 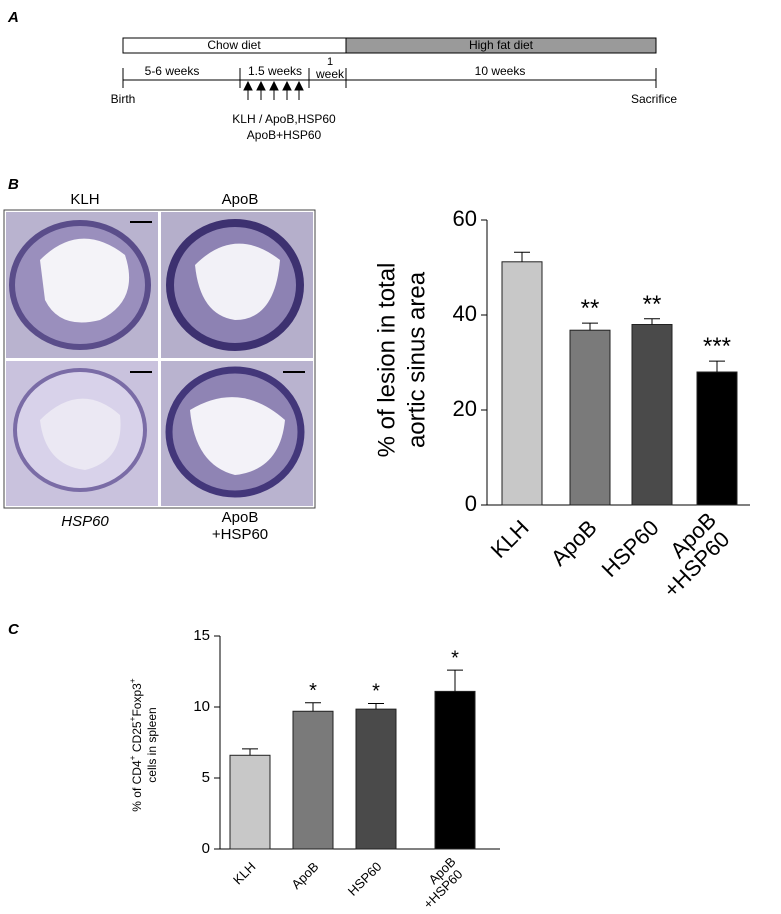 I want to click on hfd-bar, so click(x=501, y=45).